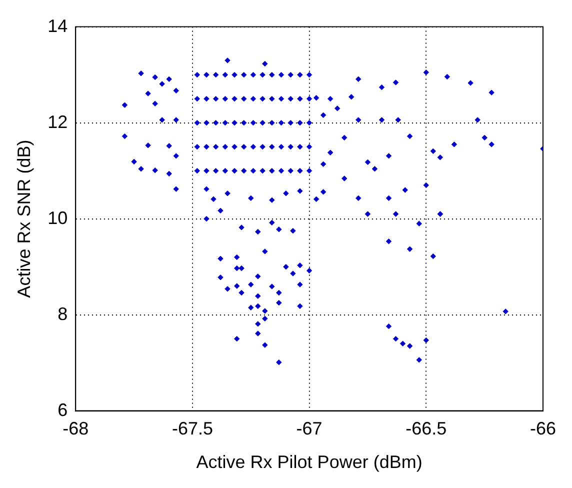 This screenshot has height=488, width=572. What do you see at coordinates (426, 428) in the screenshot?
I see `x-tick-label: -66.5` at bounding box center [426, 428].